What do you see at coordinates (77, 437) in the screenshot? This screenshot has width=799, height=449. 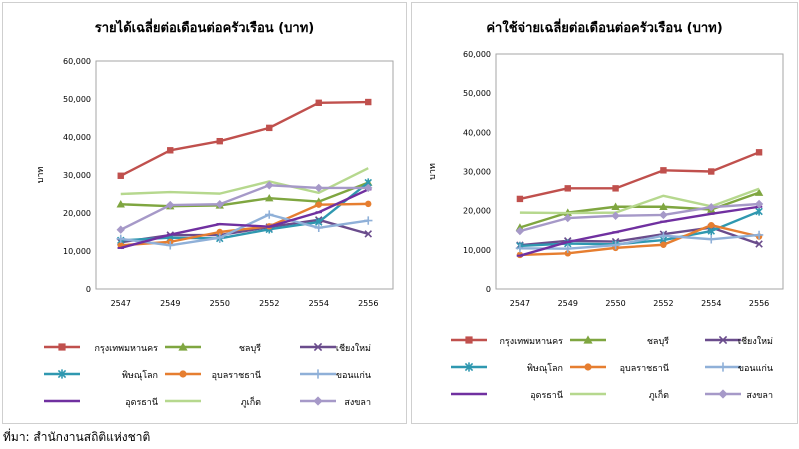 I see `source-note: ที่มา: สำนักงานสถิติแห่งชาติ` at bounding box center [77, 437].